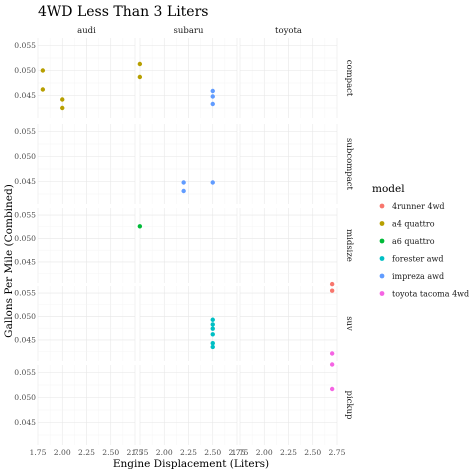  What do you see at coordinates (288, 323) in the screenshot?
I see `facet-panel-toyota-suv` at bounding box center [288, 323].